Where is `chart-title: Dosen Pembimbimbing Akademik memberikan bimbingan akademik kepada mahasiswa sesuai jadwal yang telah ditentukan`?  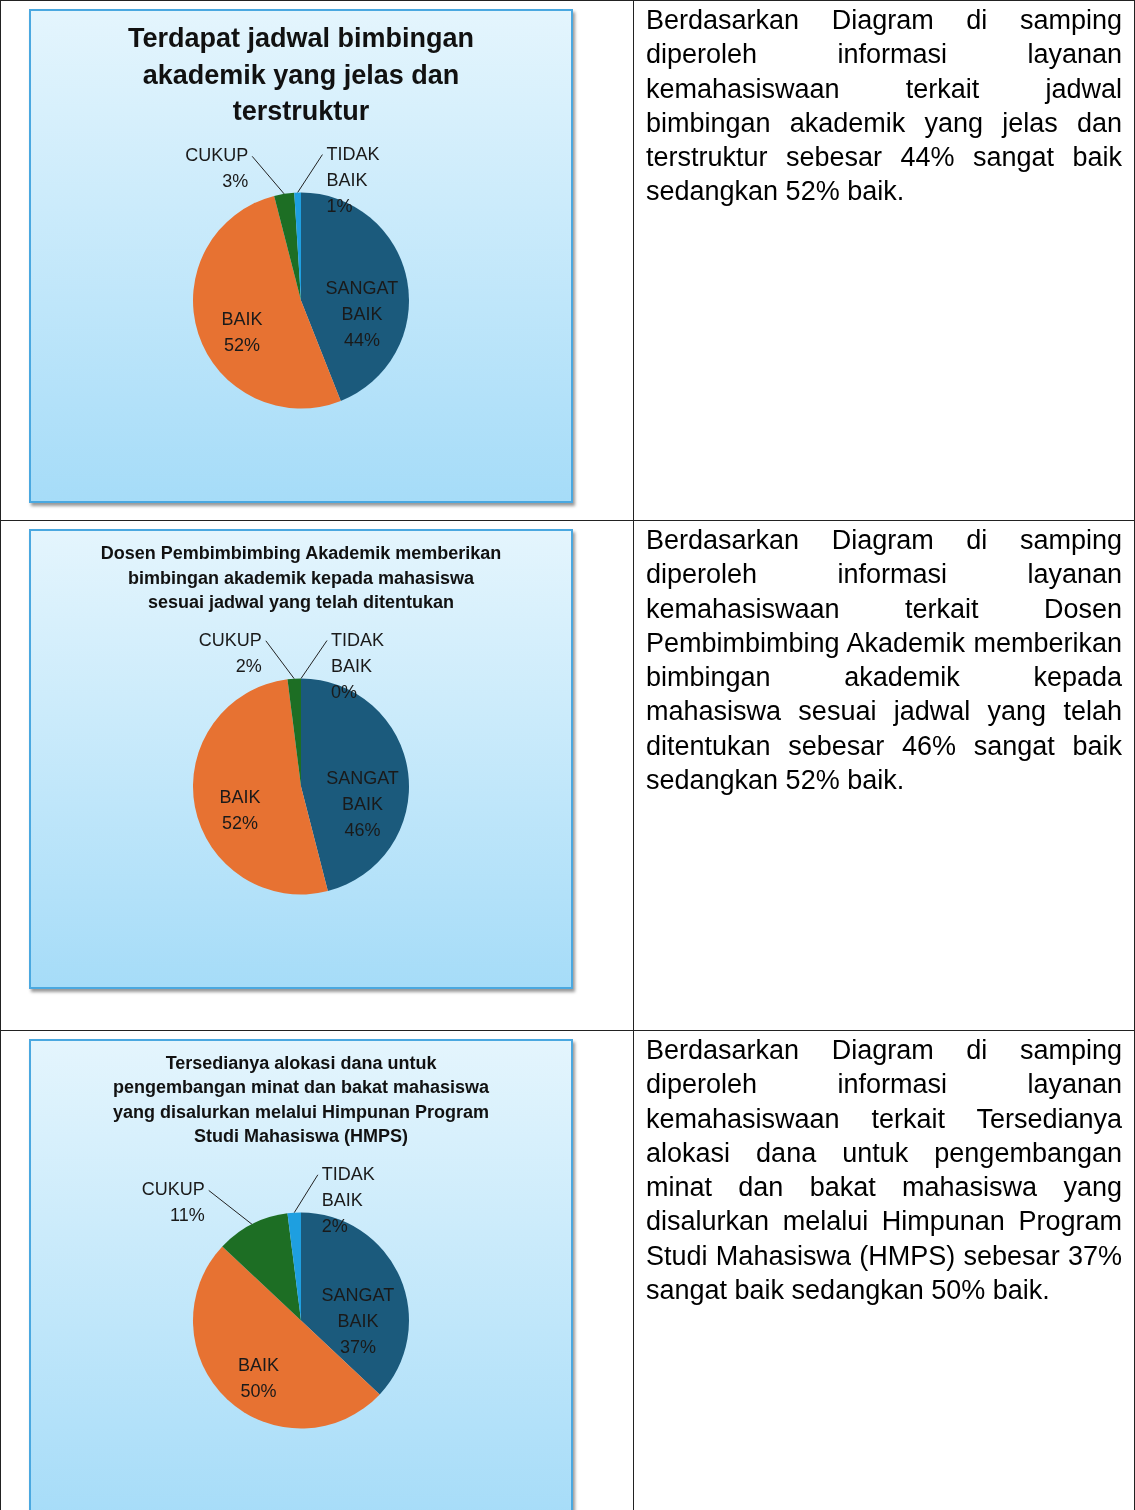 chart-title: Dosen Pembimbimbing Akademik memberikan bimbingan akademik kepada mahasiswa sesuai jadwal yang telah ditentukan is located at coordinates (301, 577).